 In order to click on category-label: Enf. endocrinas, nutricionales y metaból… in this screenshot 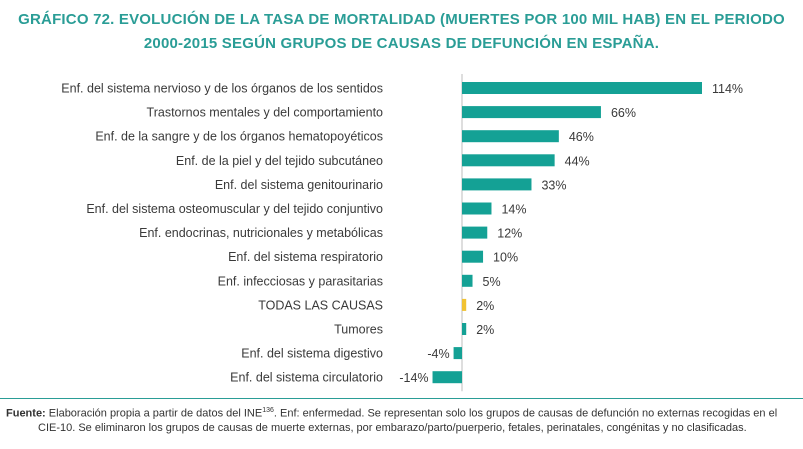, I will do `click(261, 233)`.